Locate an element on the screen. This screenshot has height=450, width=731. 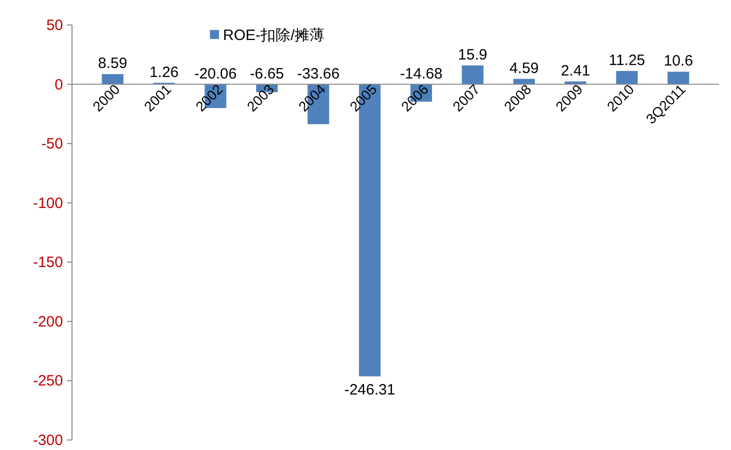
data-label: 15.9 is located at coordinates (473, 55).